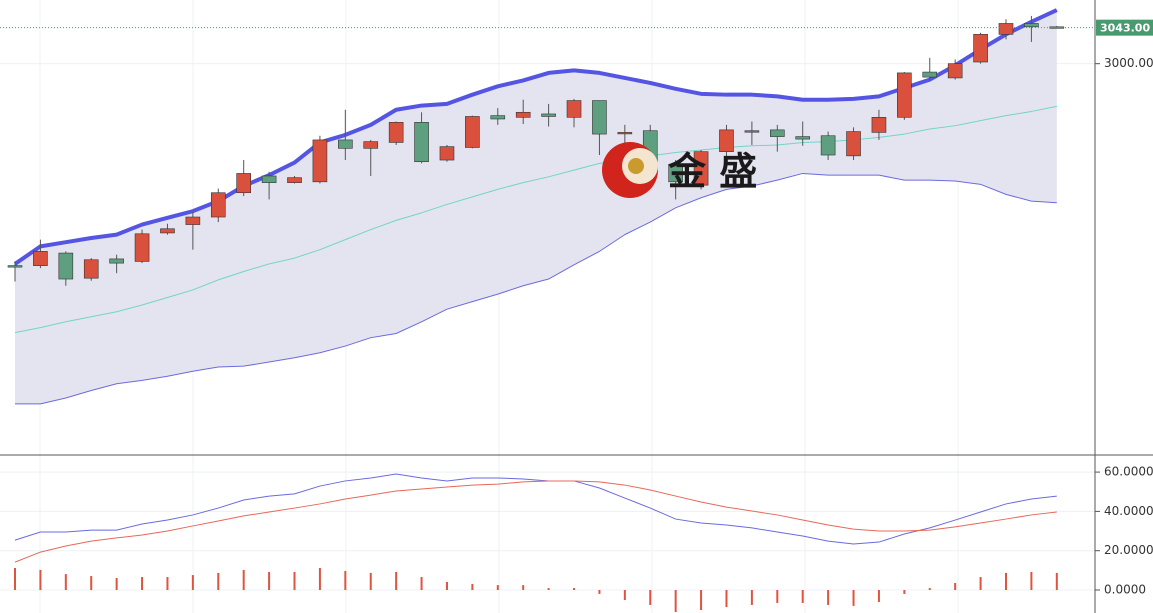  What do you see at coordinates (1128, 63) in the screenshot?
I see `y-tick-label: 3000.00` at bounding box center [1128, 63].